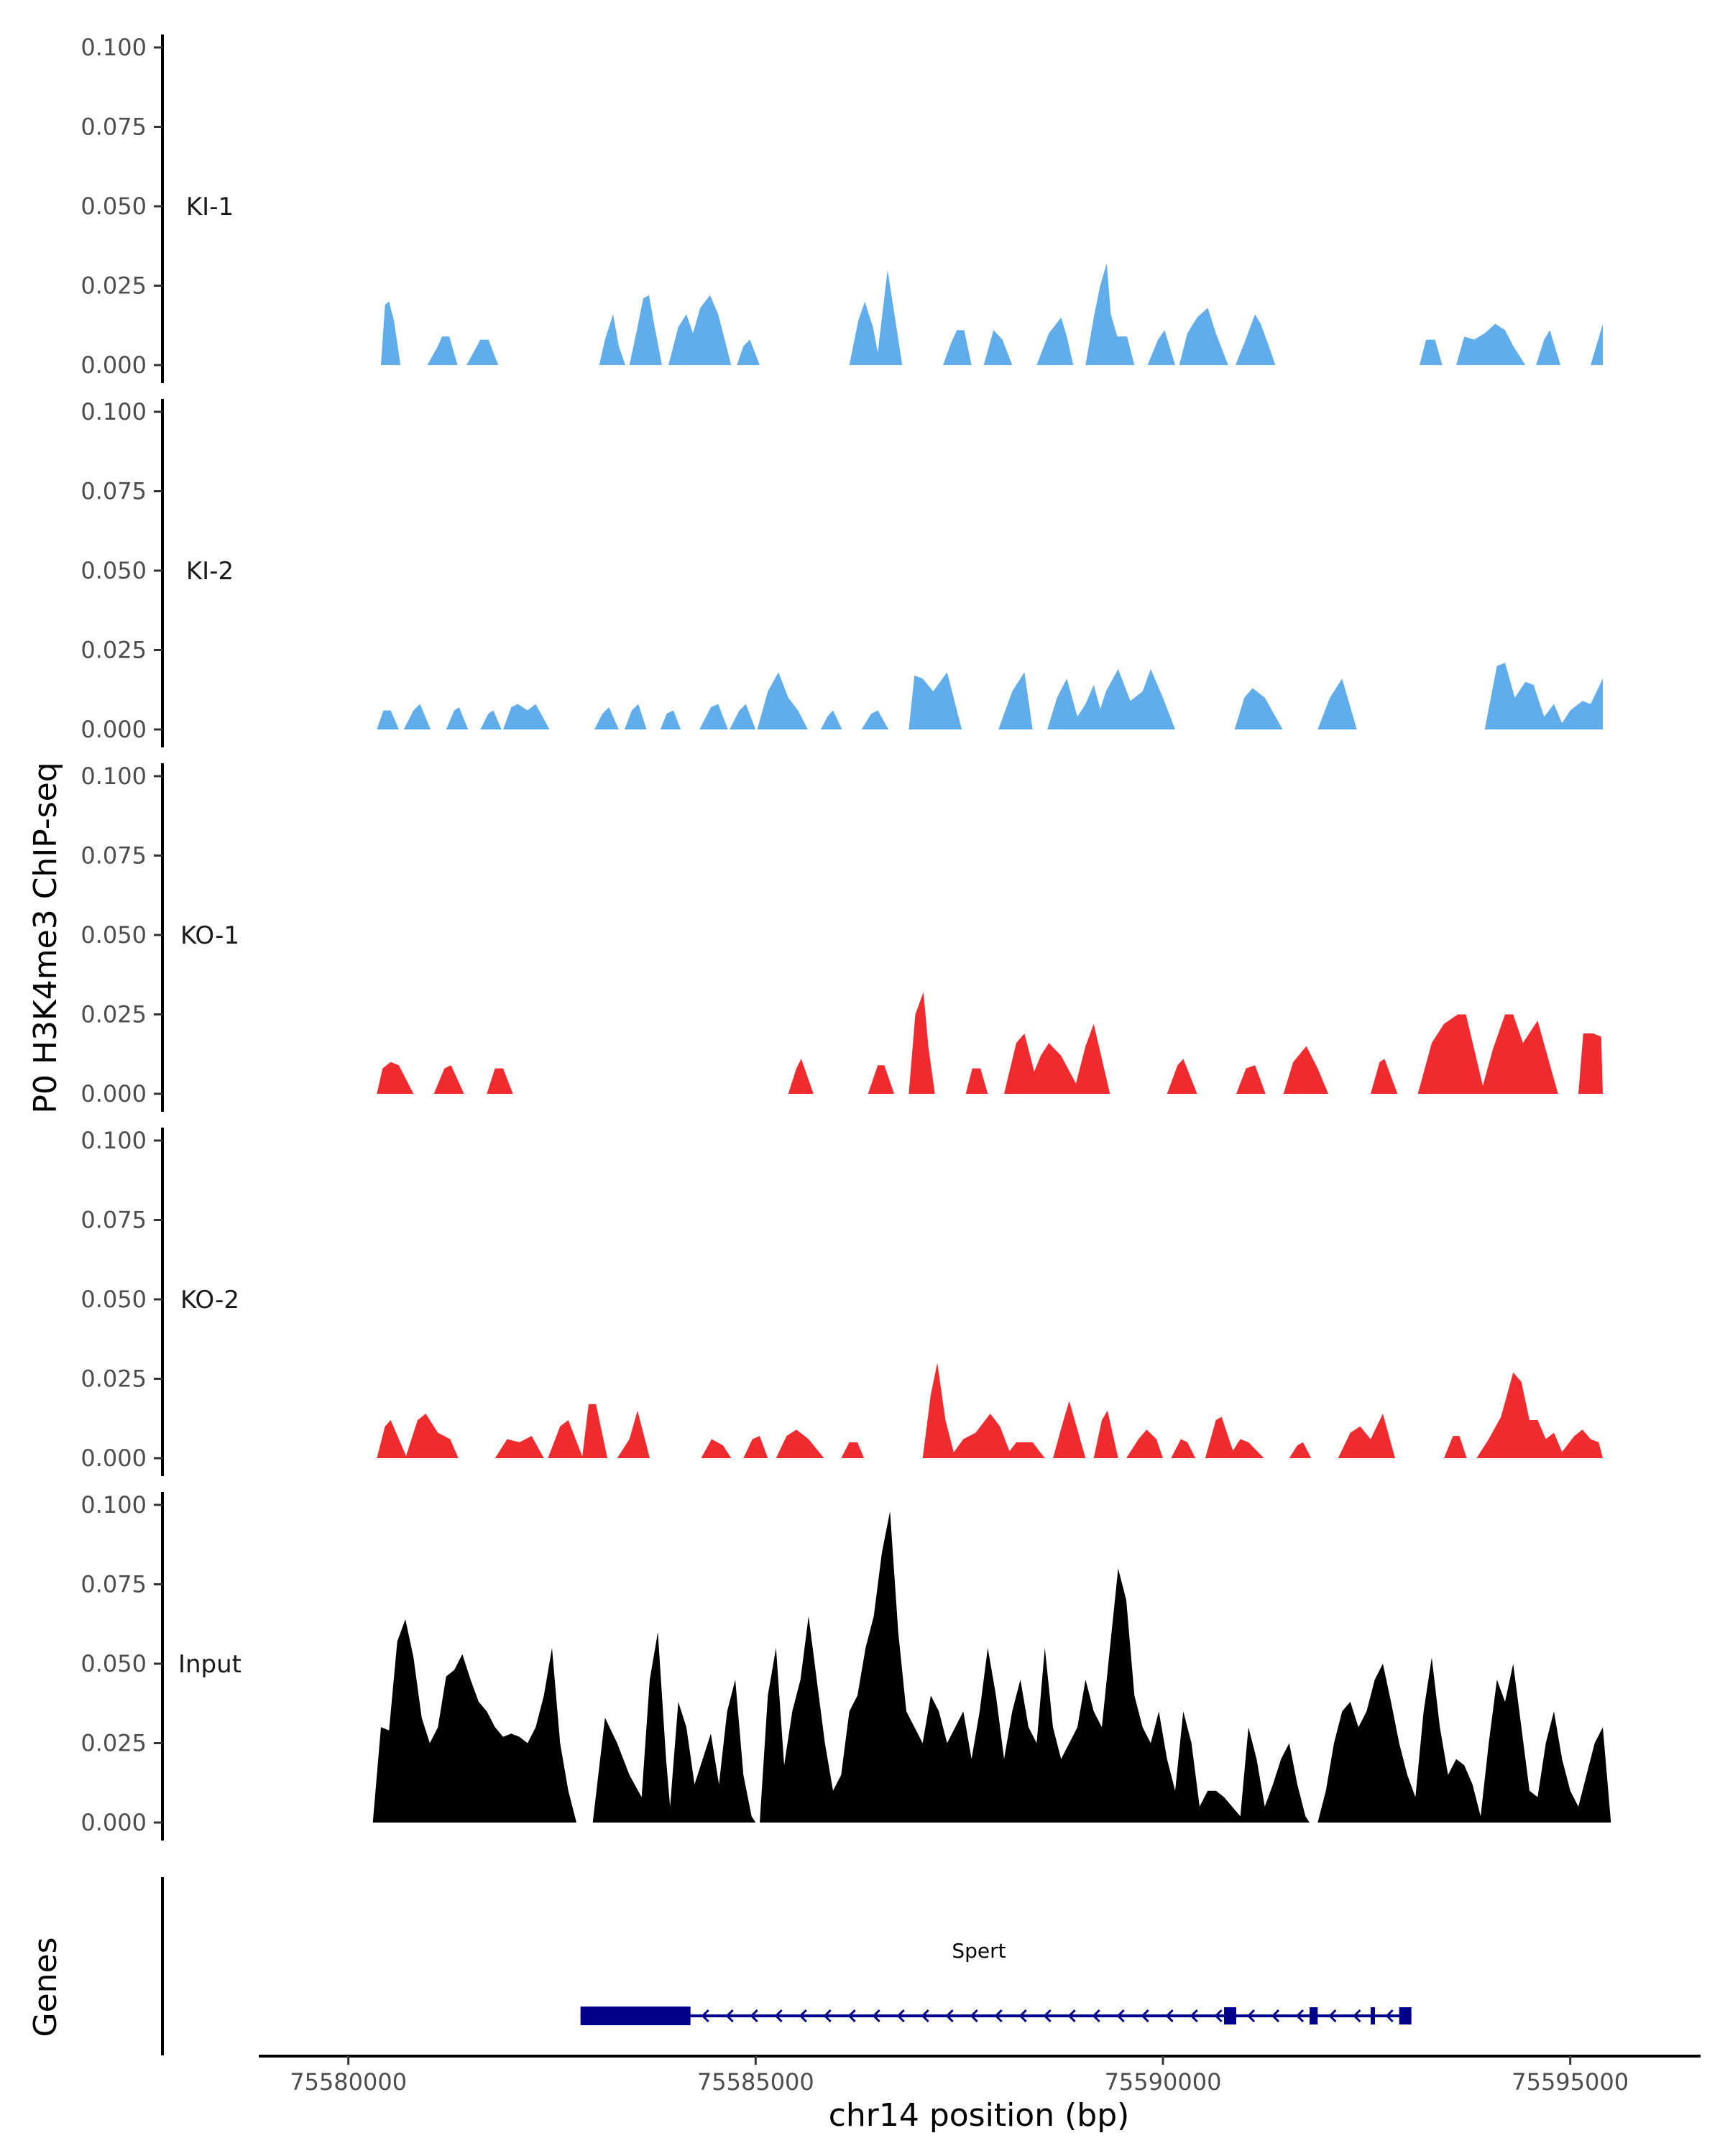  I want to click on genes-track: Genes Spert, so click(719, 1966).